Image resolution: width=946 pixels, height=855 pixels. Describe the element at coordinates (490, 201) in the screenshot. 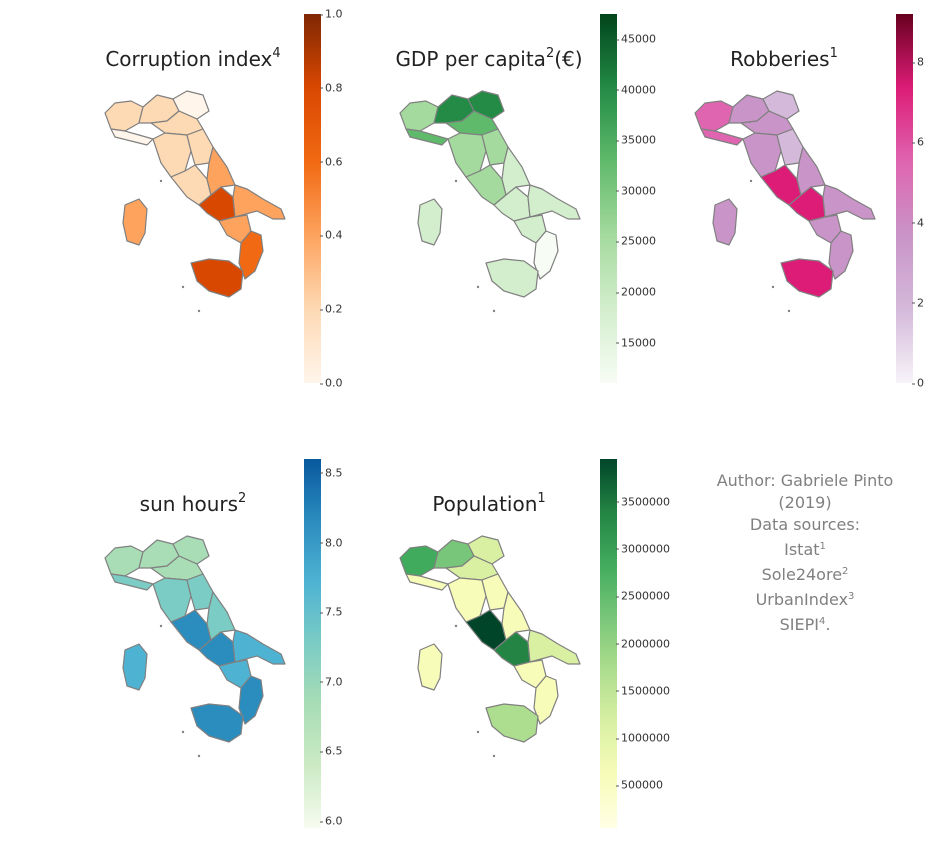

I see `gdp-map` at that location.